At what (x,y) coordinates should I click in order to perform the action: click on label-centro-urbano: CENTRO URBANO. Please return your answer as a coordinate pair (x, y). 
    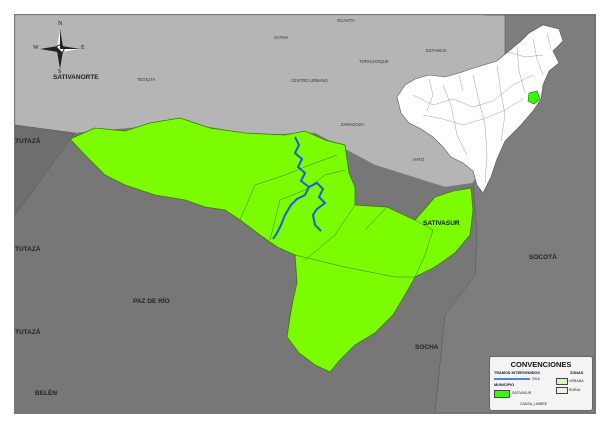
    Looking at the image, I should click on (309, 80).